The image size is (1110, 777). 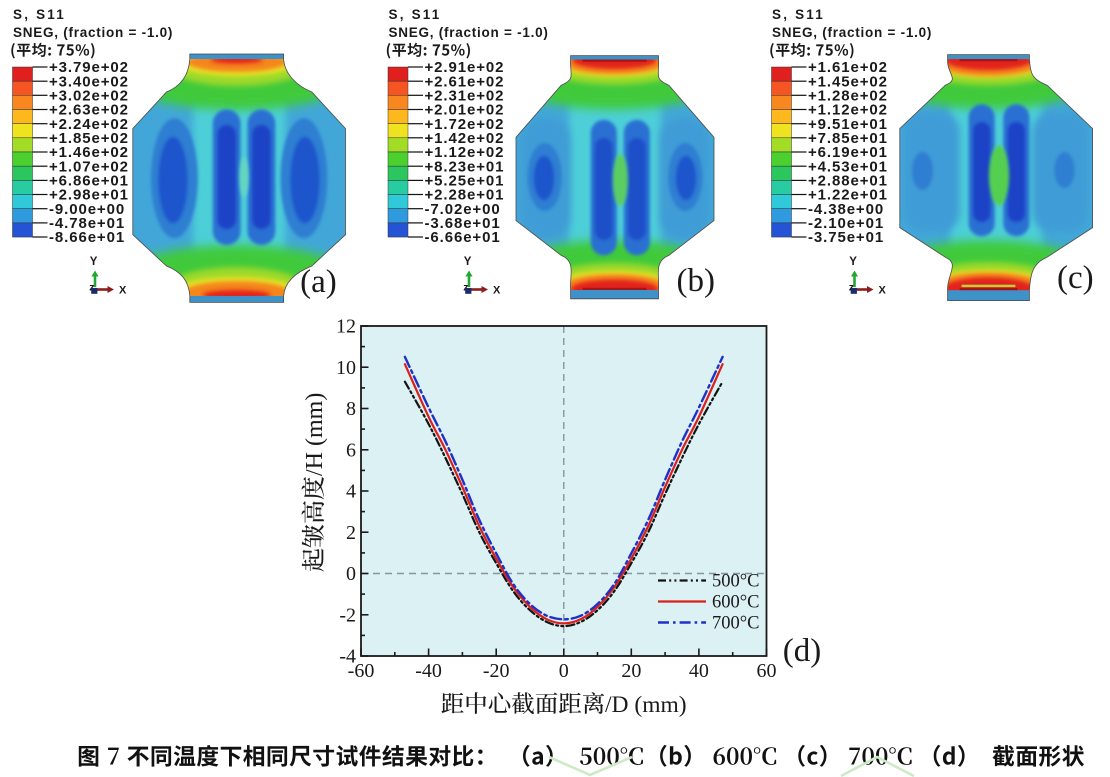 What do you see at coordinates (87, 237) in the screenshot?
I see `svg-text: -8.66e+01` at bounding box center [87, 237].